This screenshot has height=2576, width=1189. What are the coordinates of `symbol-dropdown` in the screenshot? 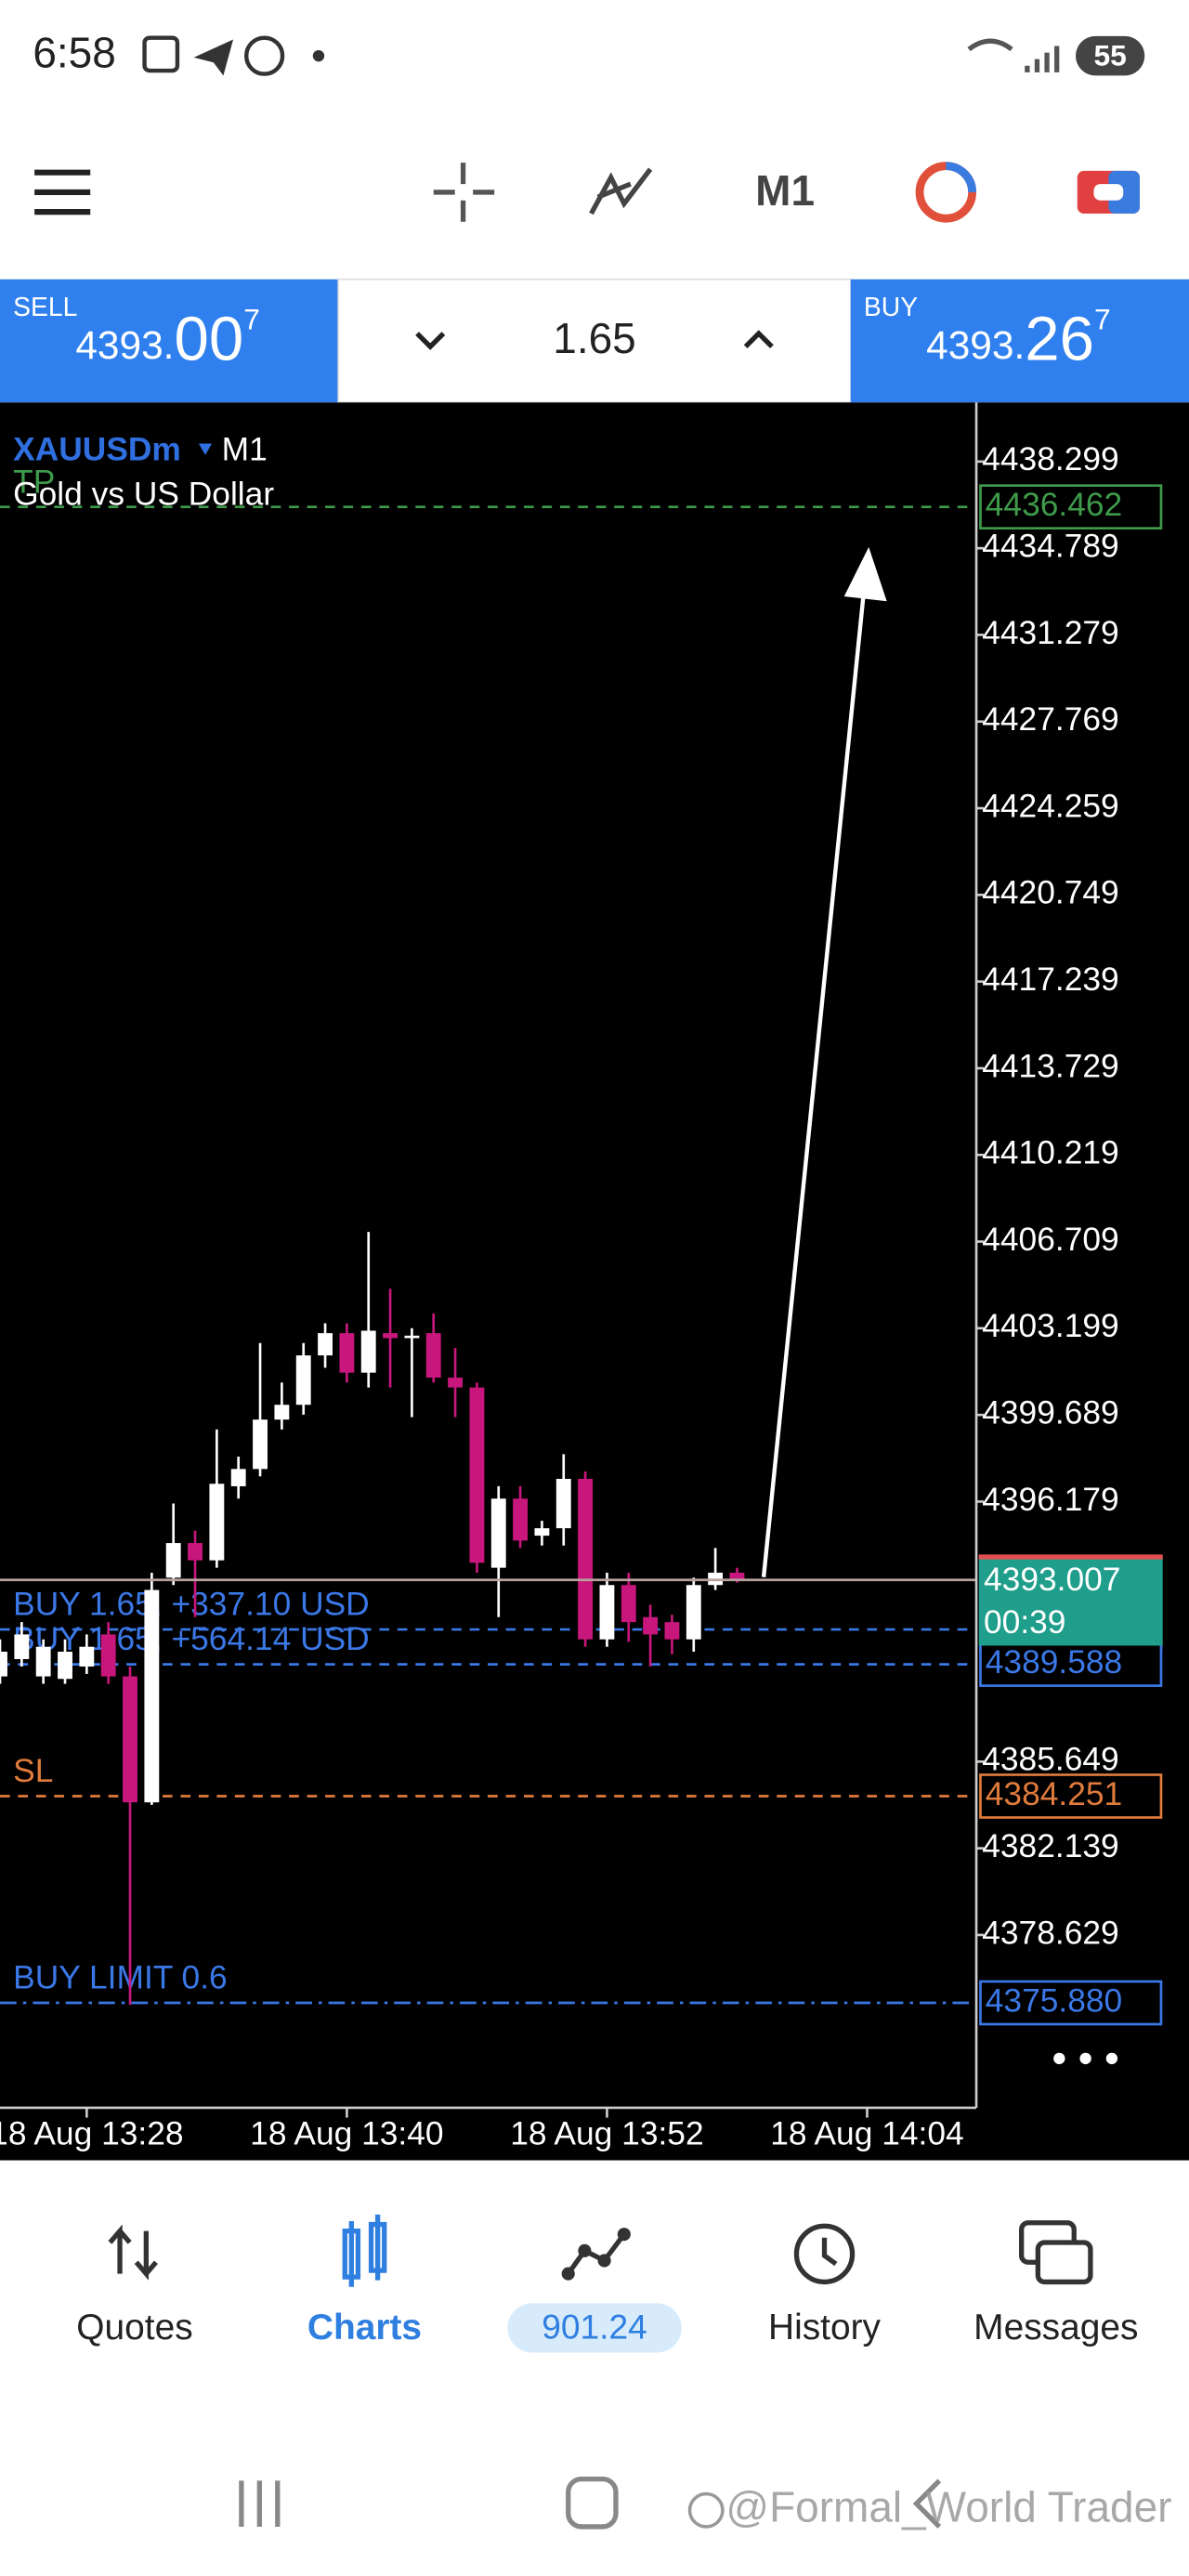 It's located at (206, 449).